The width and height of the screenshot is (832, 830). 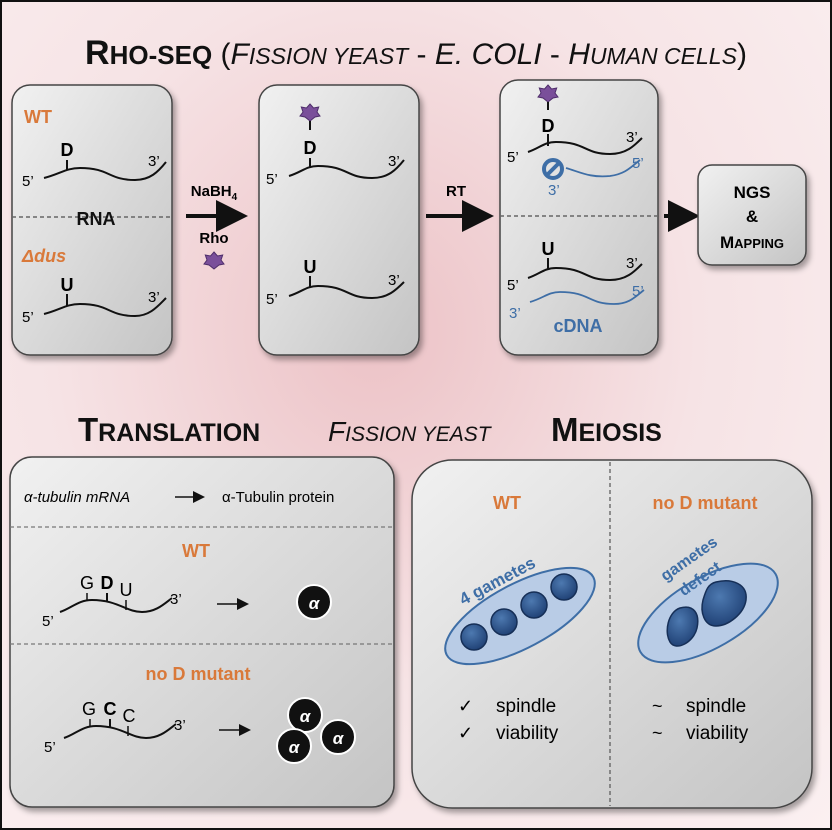 I want to click on mapping-label: MAPPING, so click(x=752, y=242).